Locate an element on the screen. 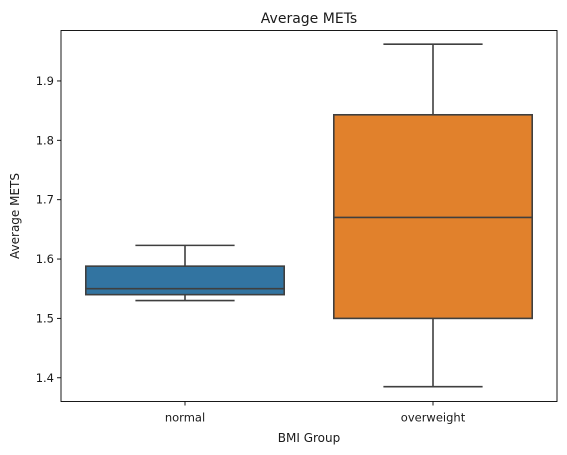  x-tick-label: normal is located at coordinates (185, 418).